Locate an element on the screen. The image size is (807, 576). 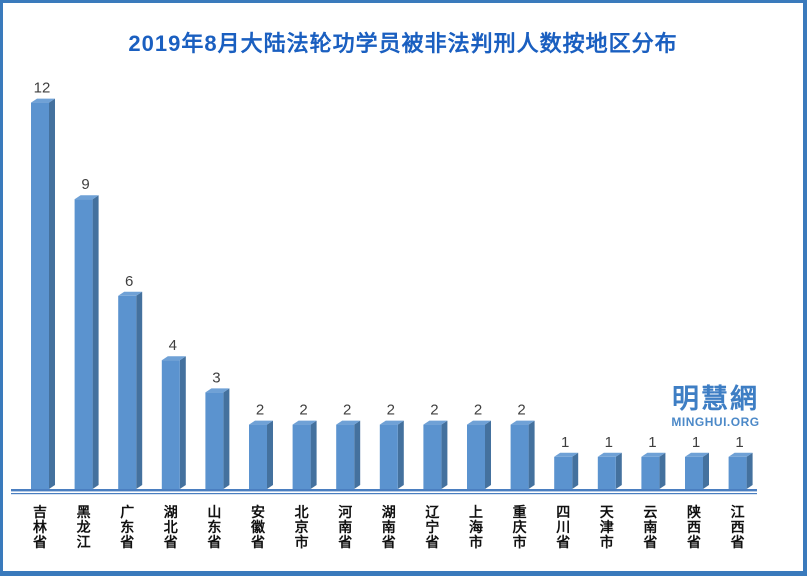
bar-group: 1 云南省 is located at coordinates (653, 492).